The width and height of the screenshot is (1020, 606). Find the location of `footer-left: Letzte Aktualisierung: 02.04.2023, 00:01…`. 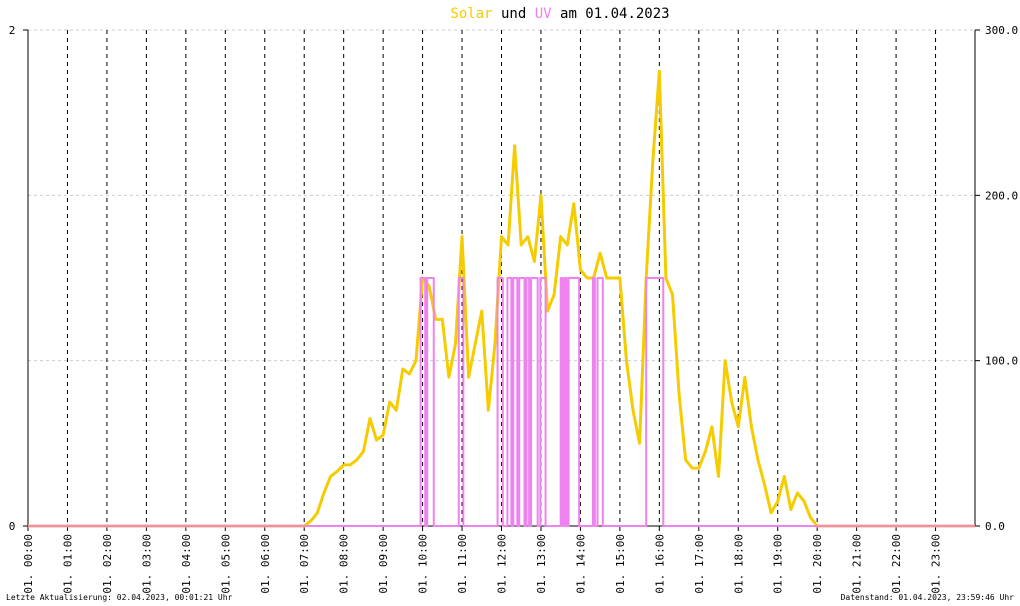

footer-left: Letzte Aktualisierung: 02.04.2023, 00:01… is located at coordinates (119, 597).